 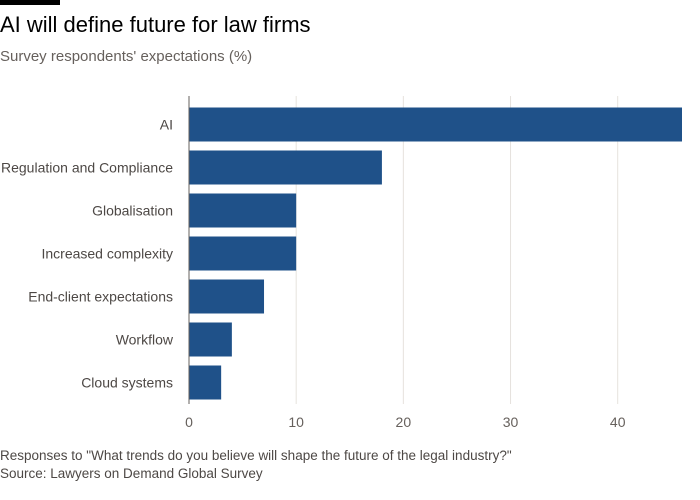 I want to click on chart-title: AI will define future for law firms, so click(x=155, y=24).